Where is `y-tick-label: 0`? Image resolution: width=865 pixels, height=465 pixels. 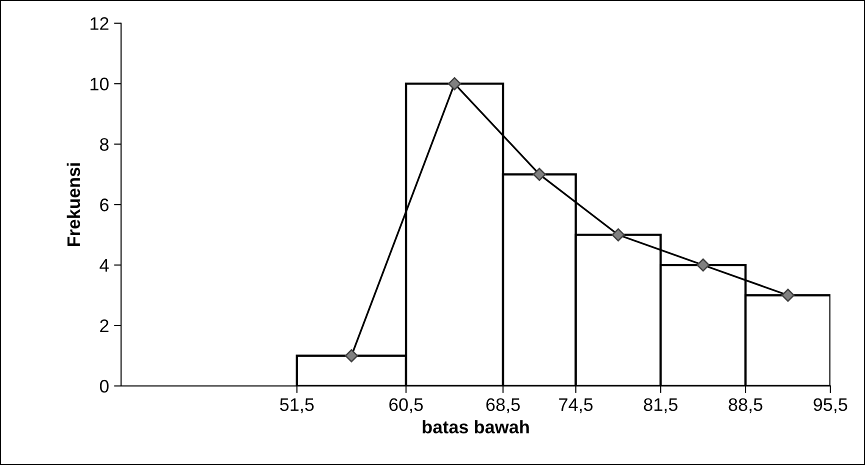 y-tick-label: 0 is located at coordinates (104, 386).